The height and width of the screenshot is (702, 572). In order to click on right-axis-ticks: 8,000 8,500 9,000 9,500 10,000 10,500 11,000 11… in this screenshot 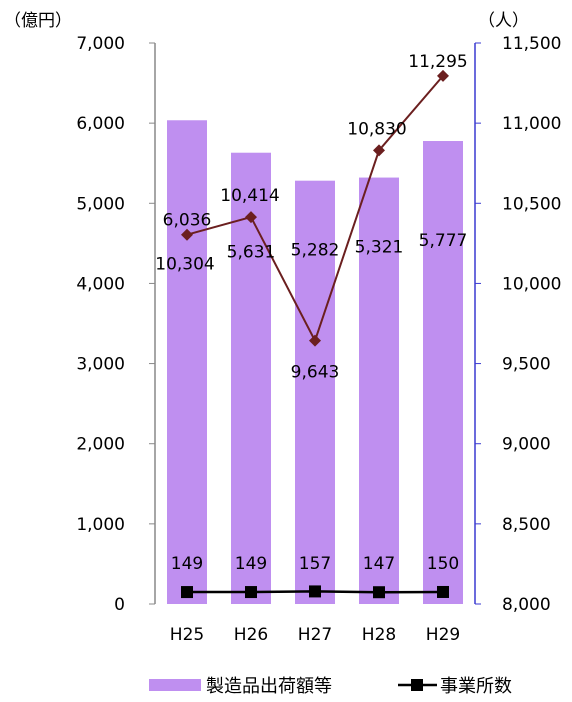, I will do `click(518, 324)`.